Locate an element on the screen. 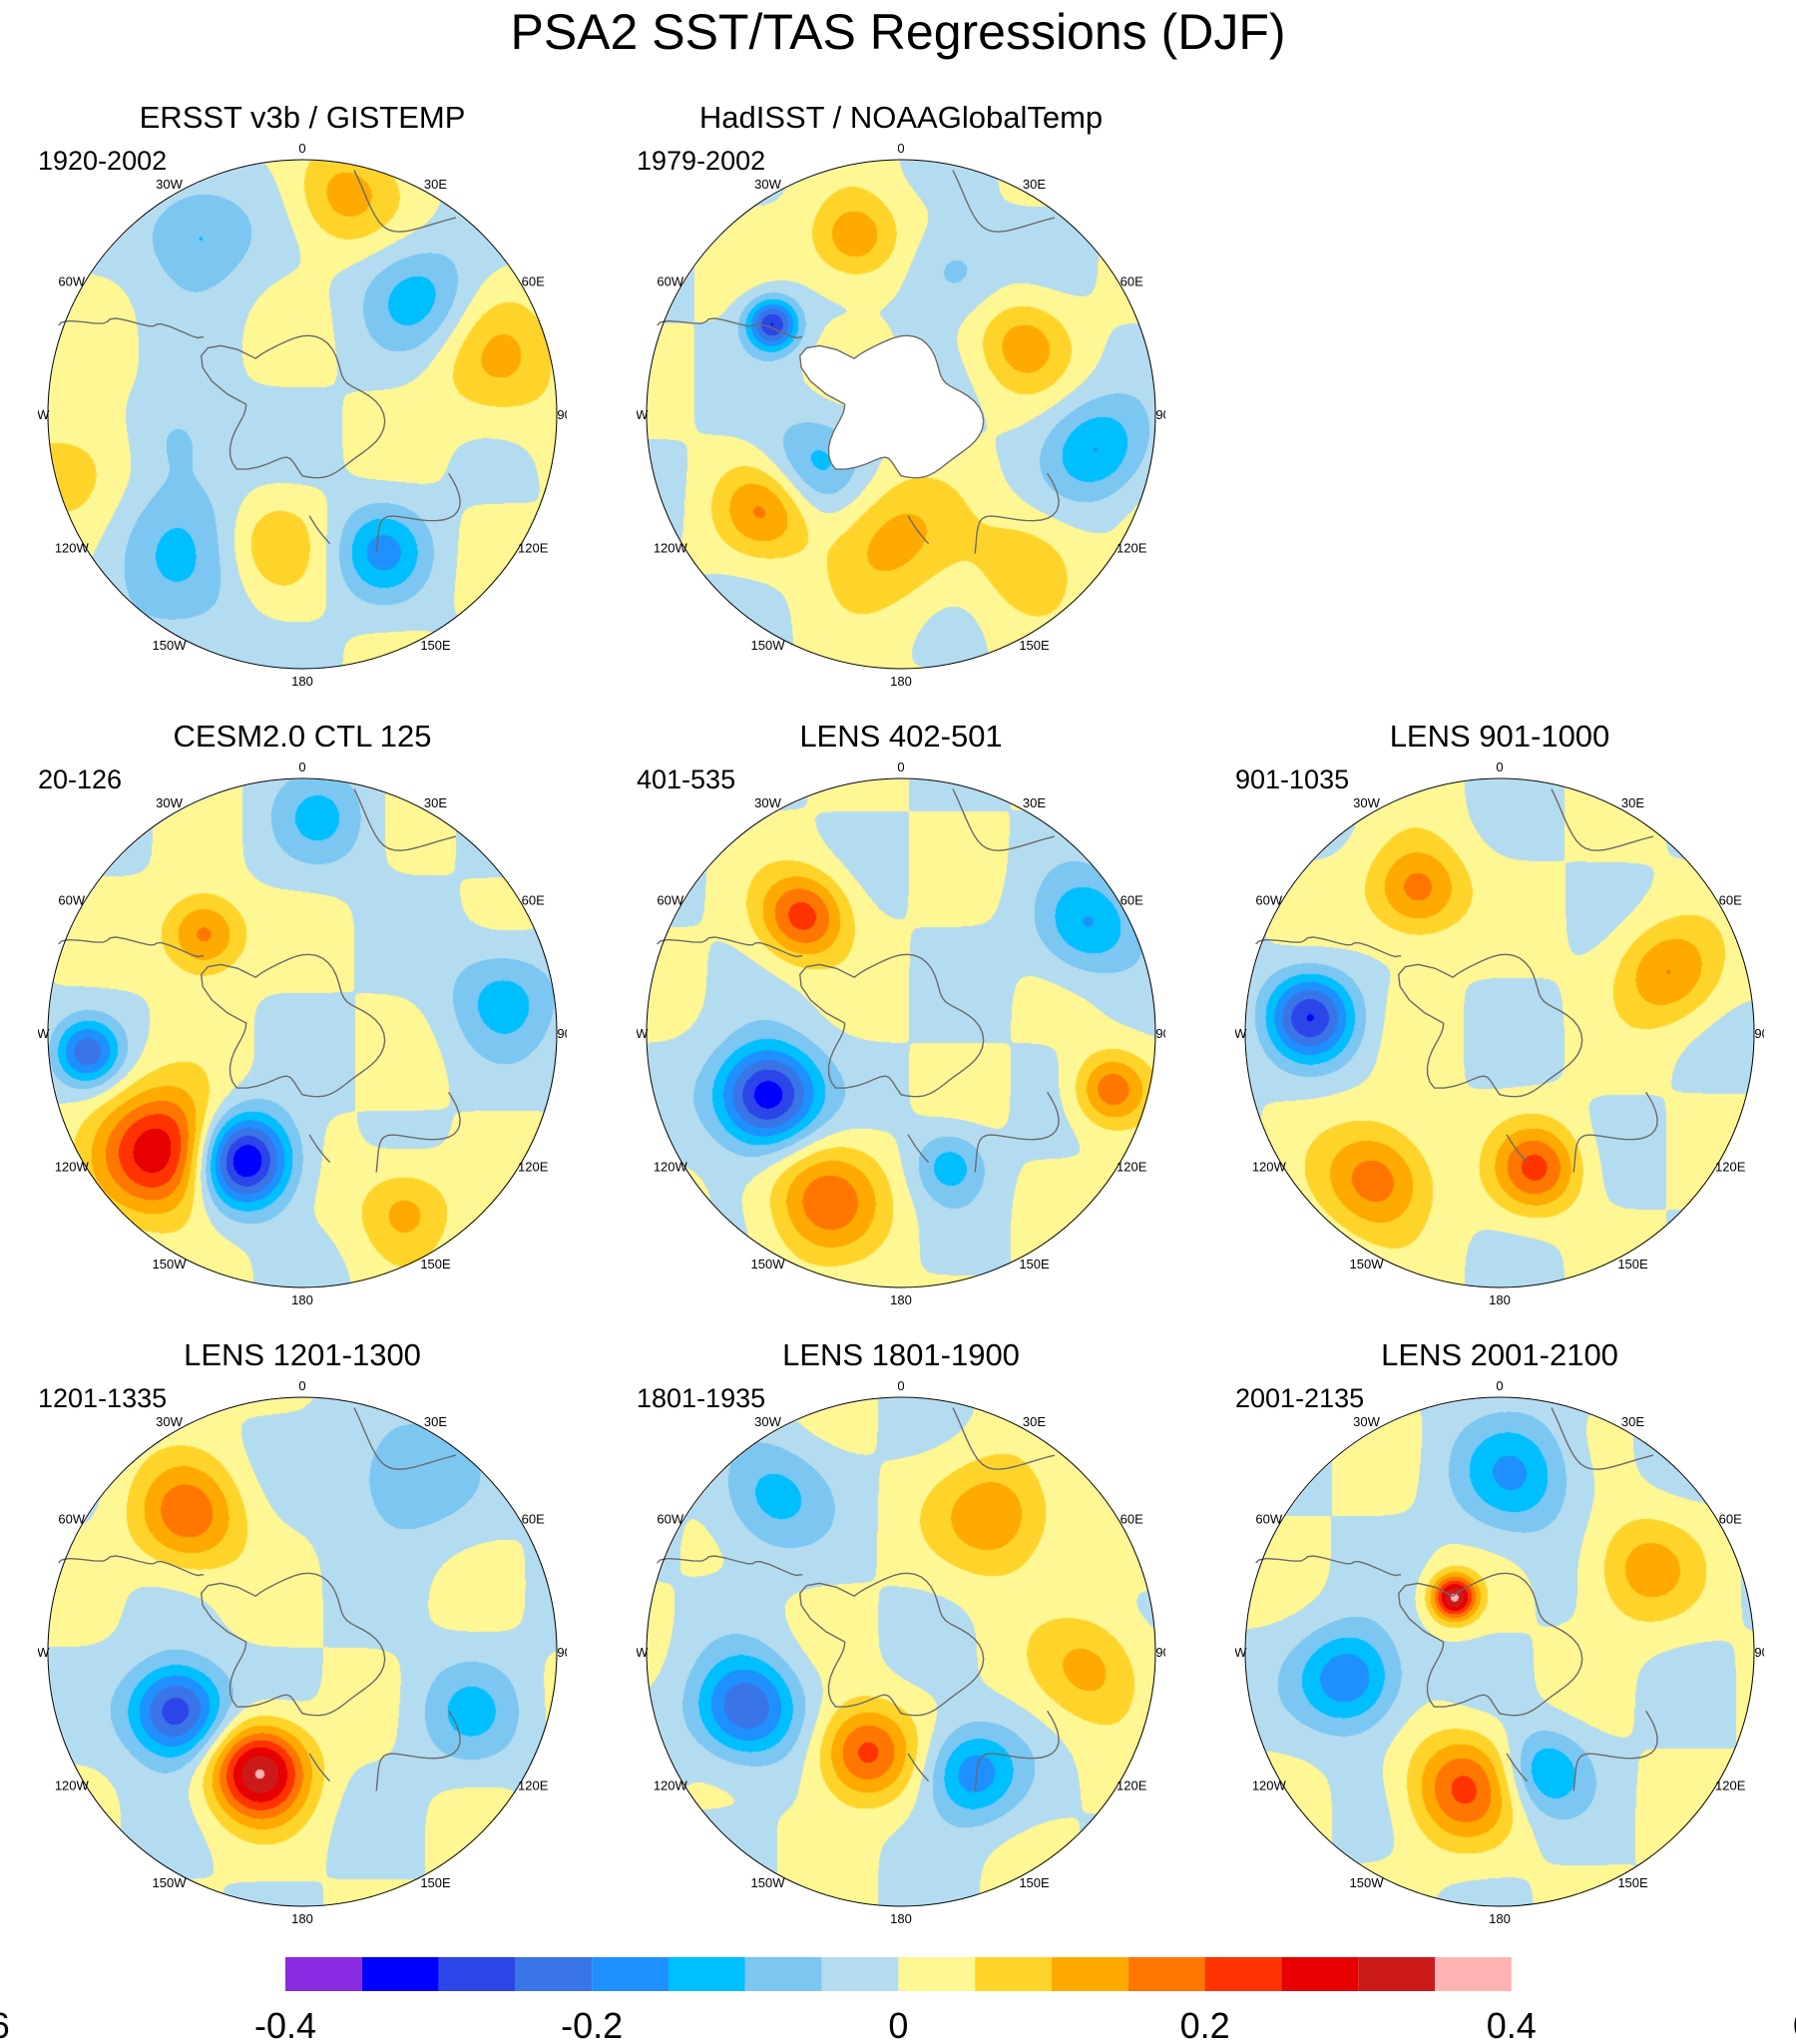  panel-years: 1979-2002 is located at coordinates (701, 161).